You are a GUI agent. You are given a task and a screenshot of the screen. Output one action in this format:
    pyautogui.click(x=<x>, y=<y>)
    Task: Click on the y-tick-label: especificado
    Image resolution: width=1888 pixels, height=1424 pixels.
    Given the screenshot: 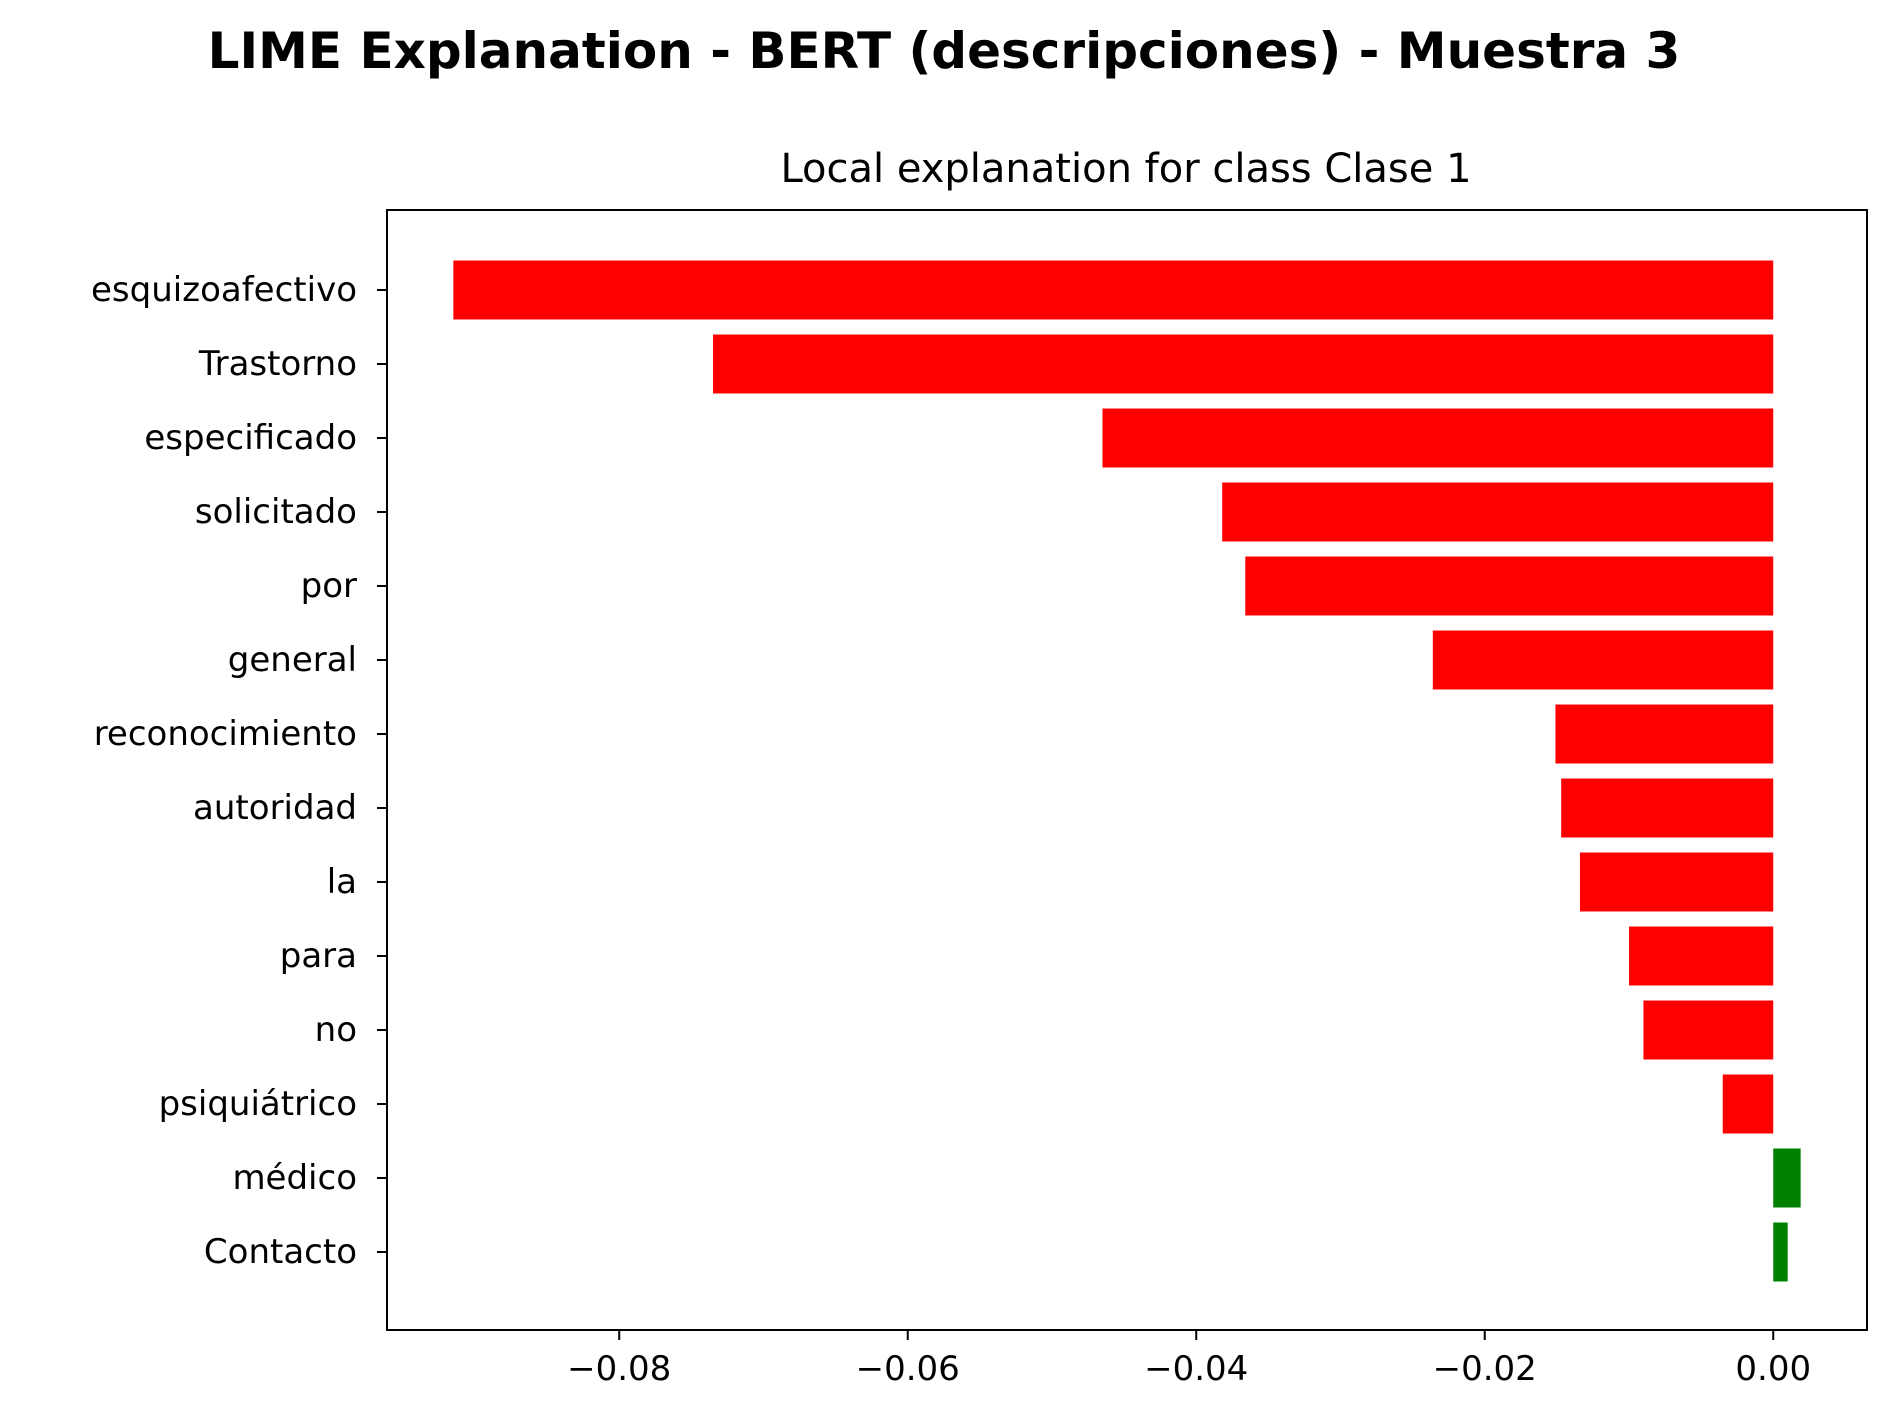 What is the action you would take?
    pyautogui.click(x=250, y=438)
    